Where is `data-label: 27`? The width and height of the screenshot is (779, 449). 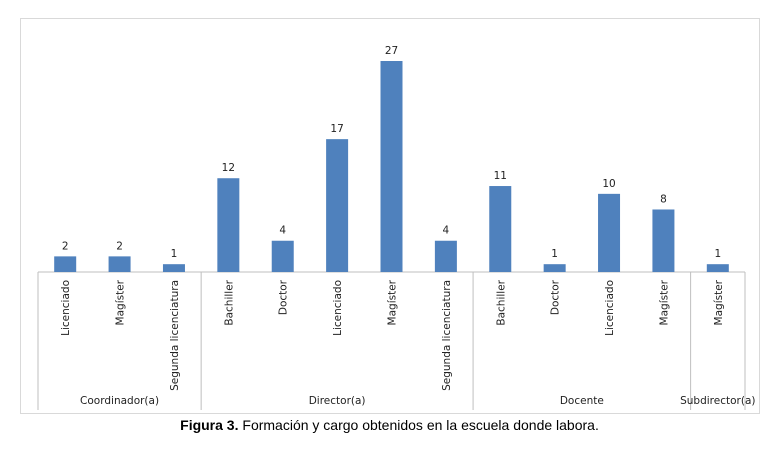
data-label: 27 is located at coordinates (391, 51).